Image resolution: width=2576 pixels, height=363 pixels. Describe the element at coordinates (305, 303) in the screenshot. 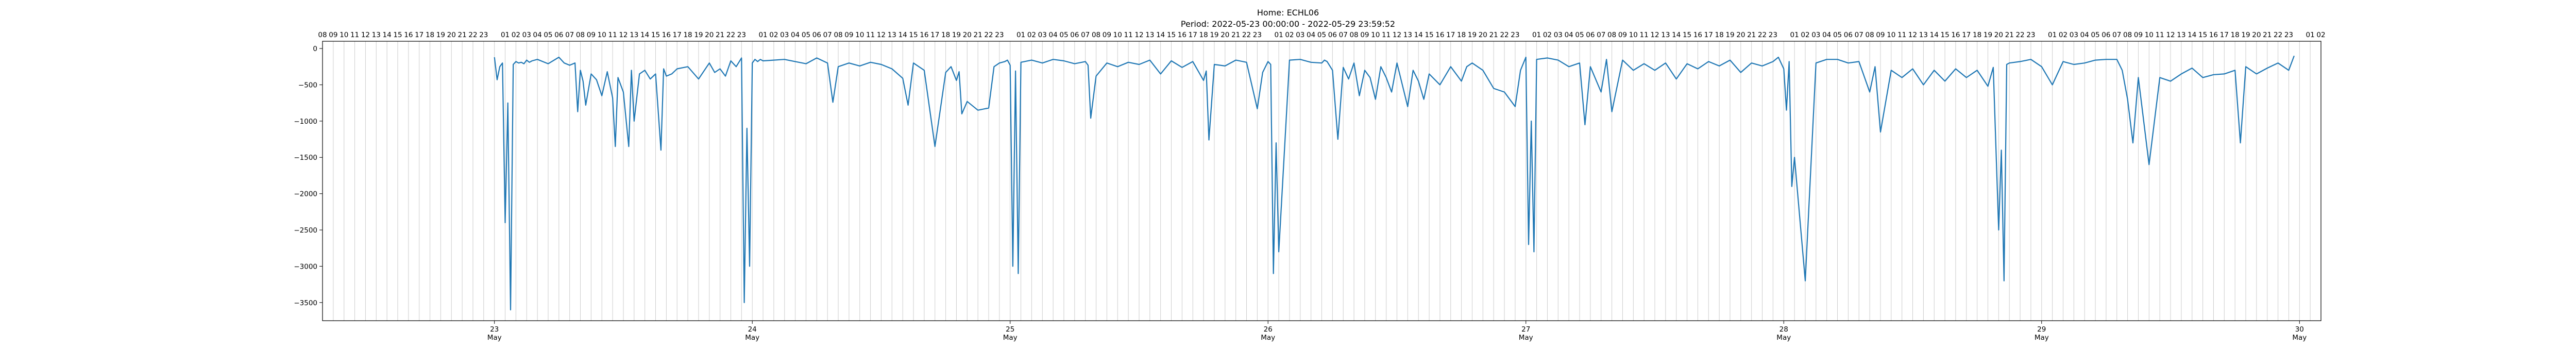

I see `y-tick-label: −3500` at that location.